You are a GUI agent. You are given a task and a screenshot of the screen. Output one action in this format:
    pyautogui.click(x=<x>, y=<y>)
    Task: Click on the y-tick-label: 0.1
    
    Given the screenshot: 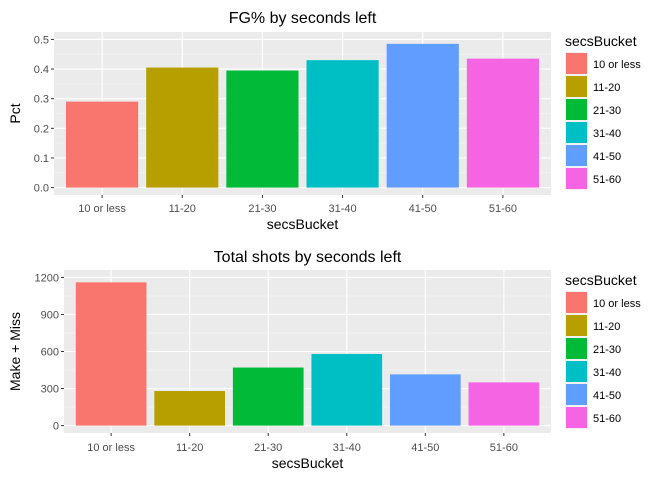 What is the action you would take?
    pyautogui.click(x=41, y=159)
    